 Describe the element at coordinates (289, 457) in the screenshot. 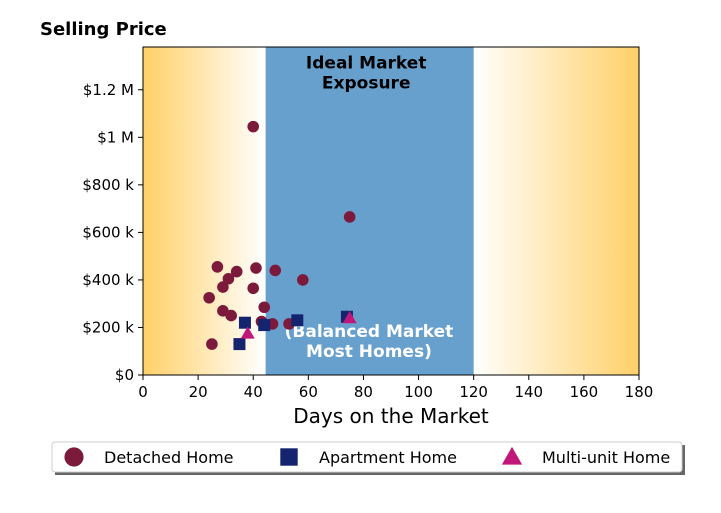

I see `legend-marker-square` at that location.